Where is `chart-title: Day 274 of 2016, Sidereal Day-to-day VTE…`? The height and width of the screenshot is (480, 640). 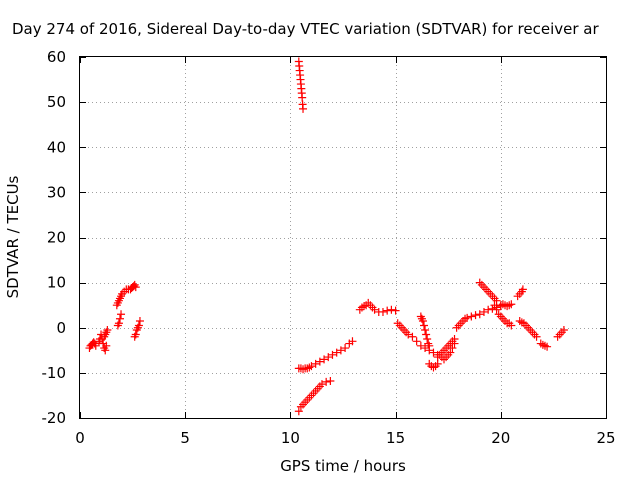
chart-title: Day 274 of 2016, Sidereal Day-to-day VTE… is located at coordinates (305, 29).